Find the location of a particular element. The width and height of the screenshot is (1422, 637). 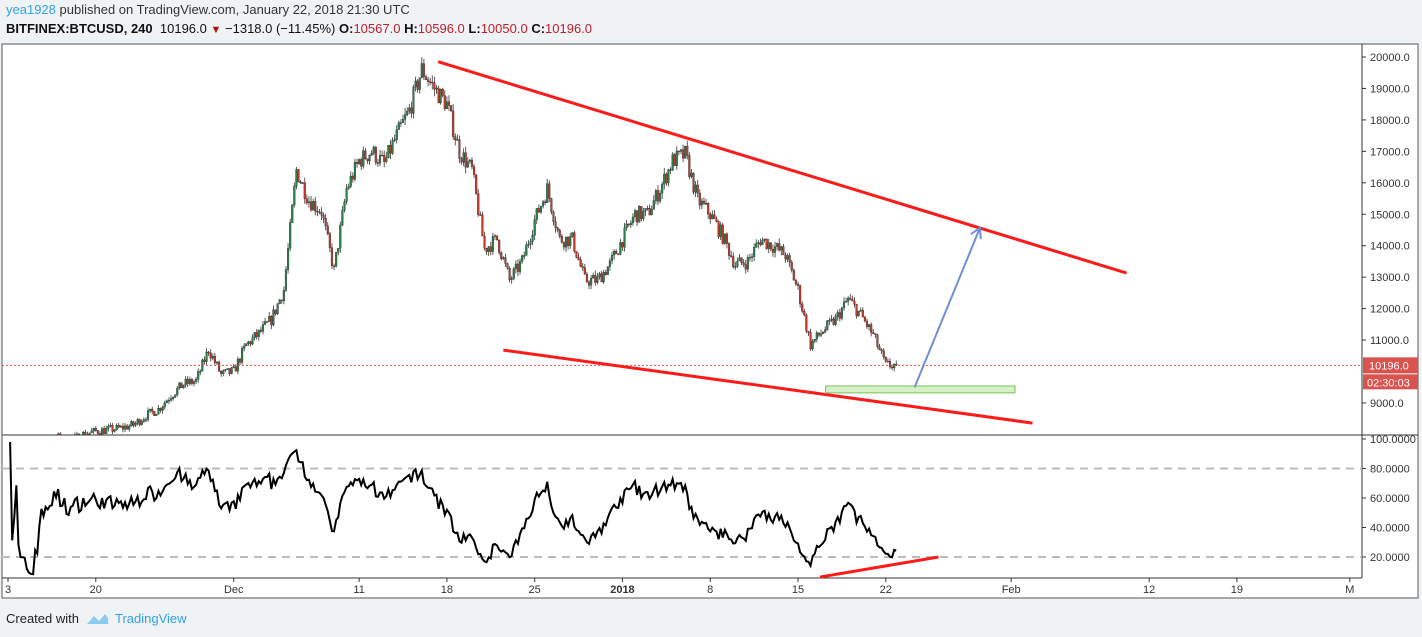

high-value: 10596.0 is located at coordinates (441, 28).